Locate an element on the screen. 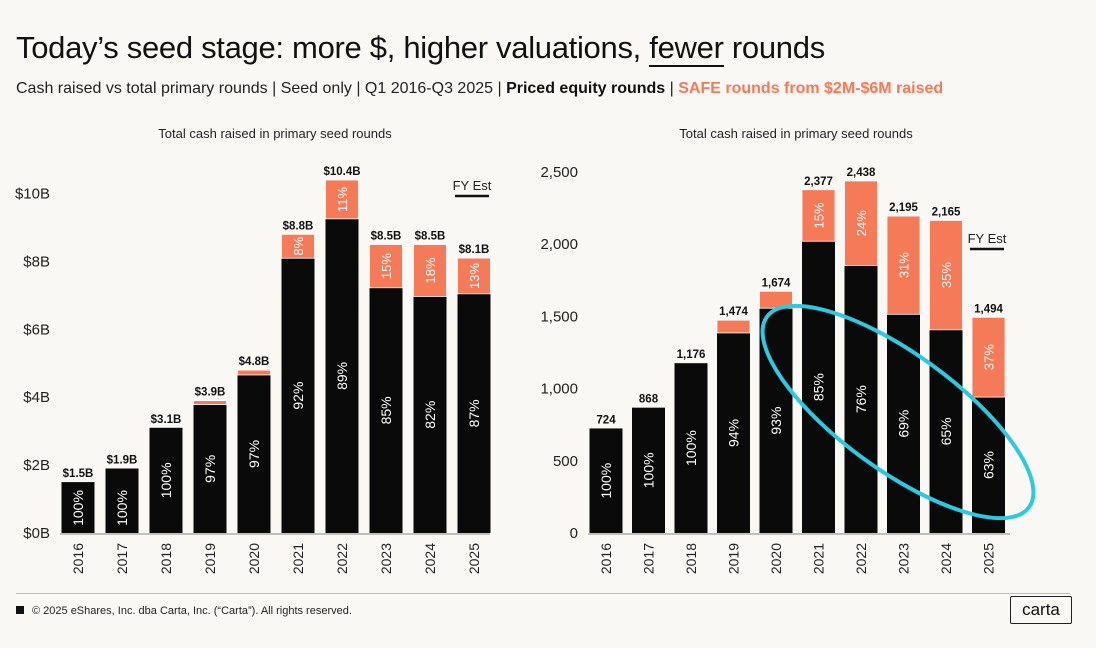 The image size is (1096, 648). y-tick-label: 500 is located at coordinates (565, 461).